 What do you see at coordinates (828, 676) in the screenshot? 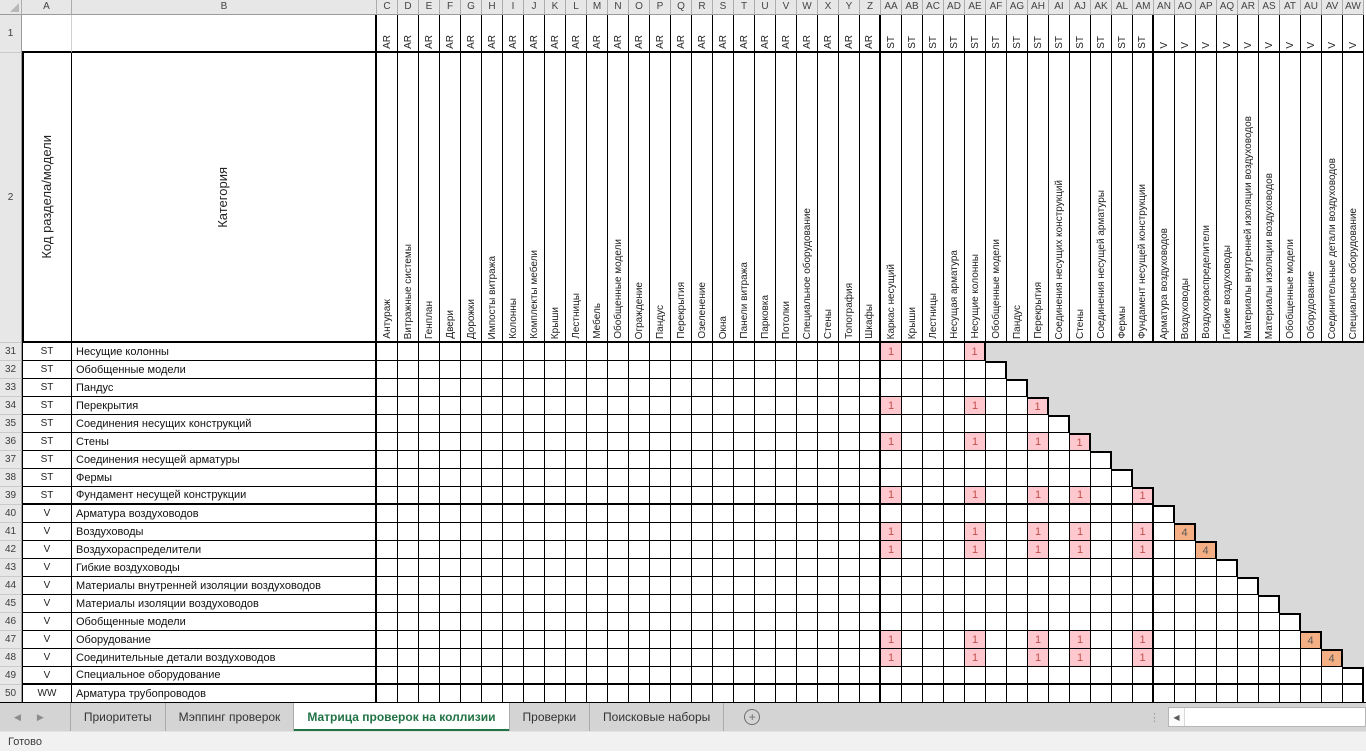
I see `cell-X49` at bounding box center [828, 676].